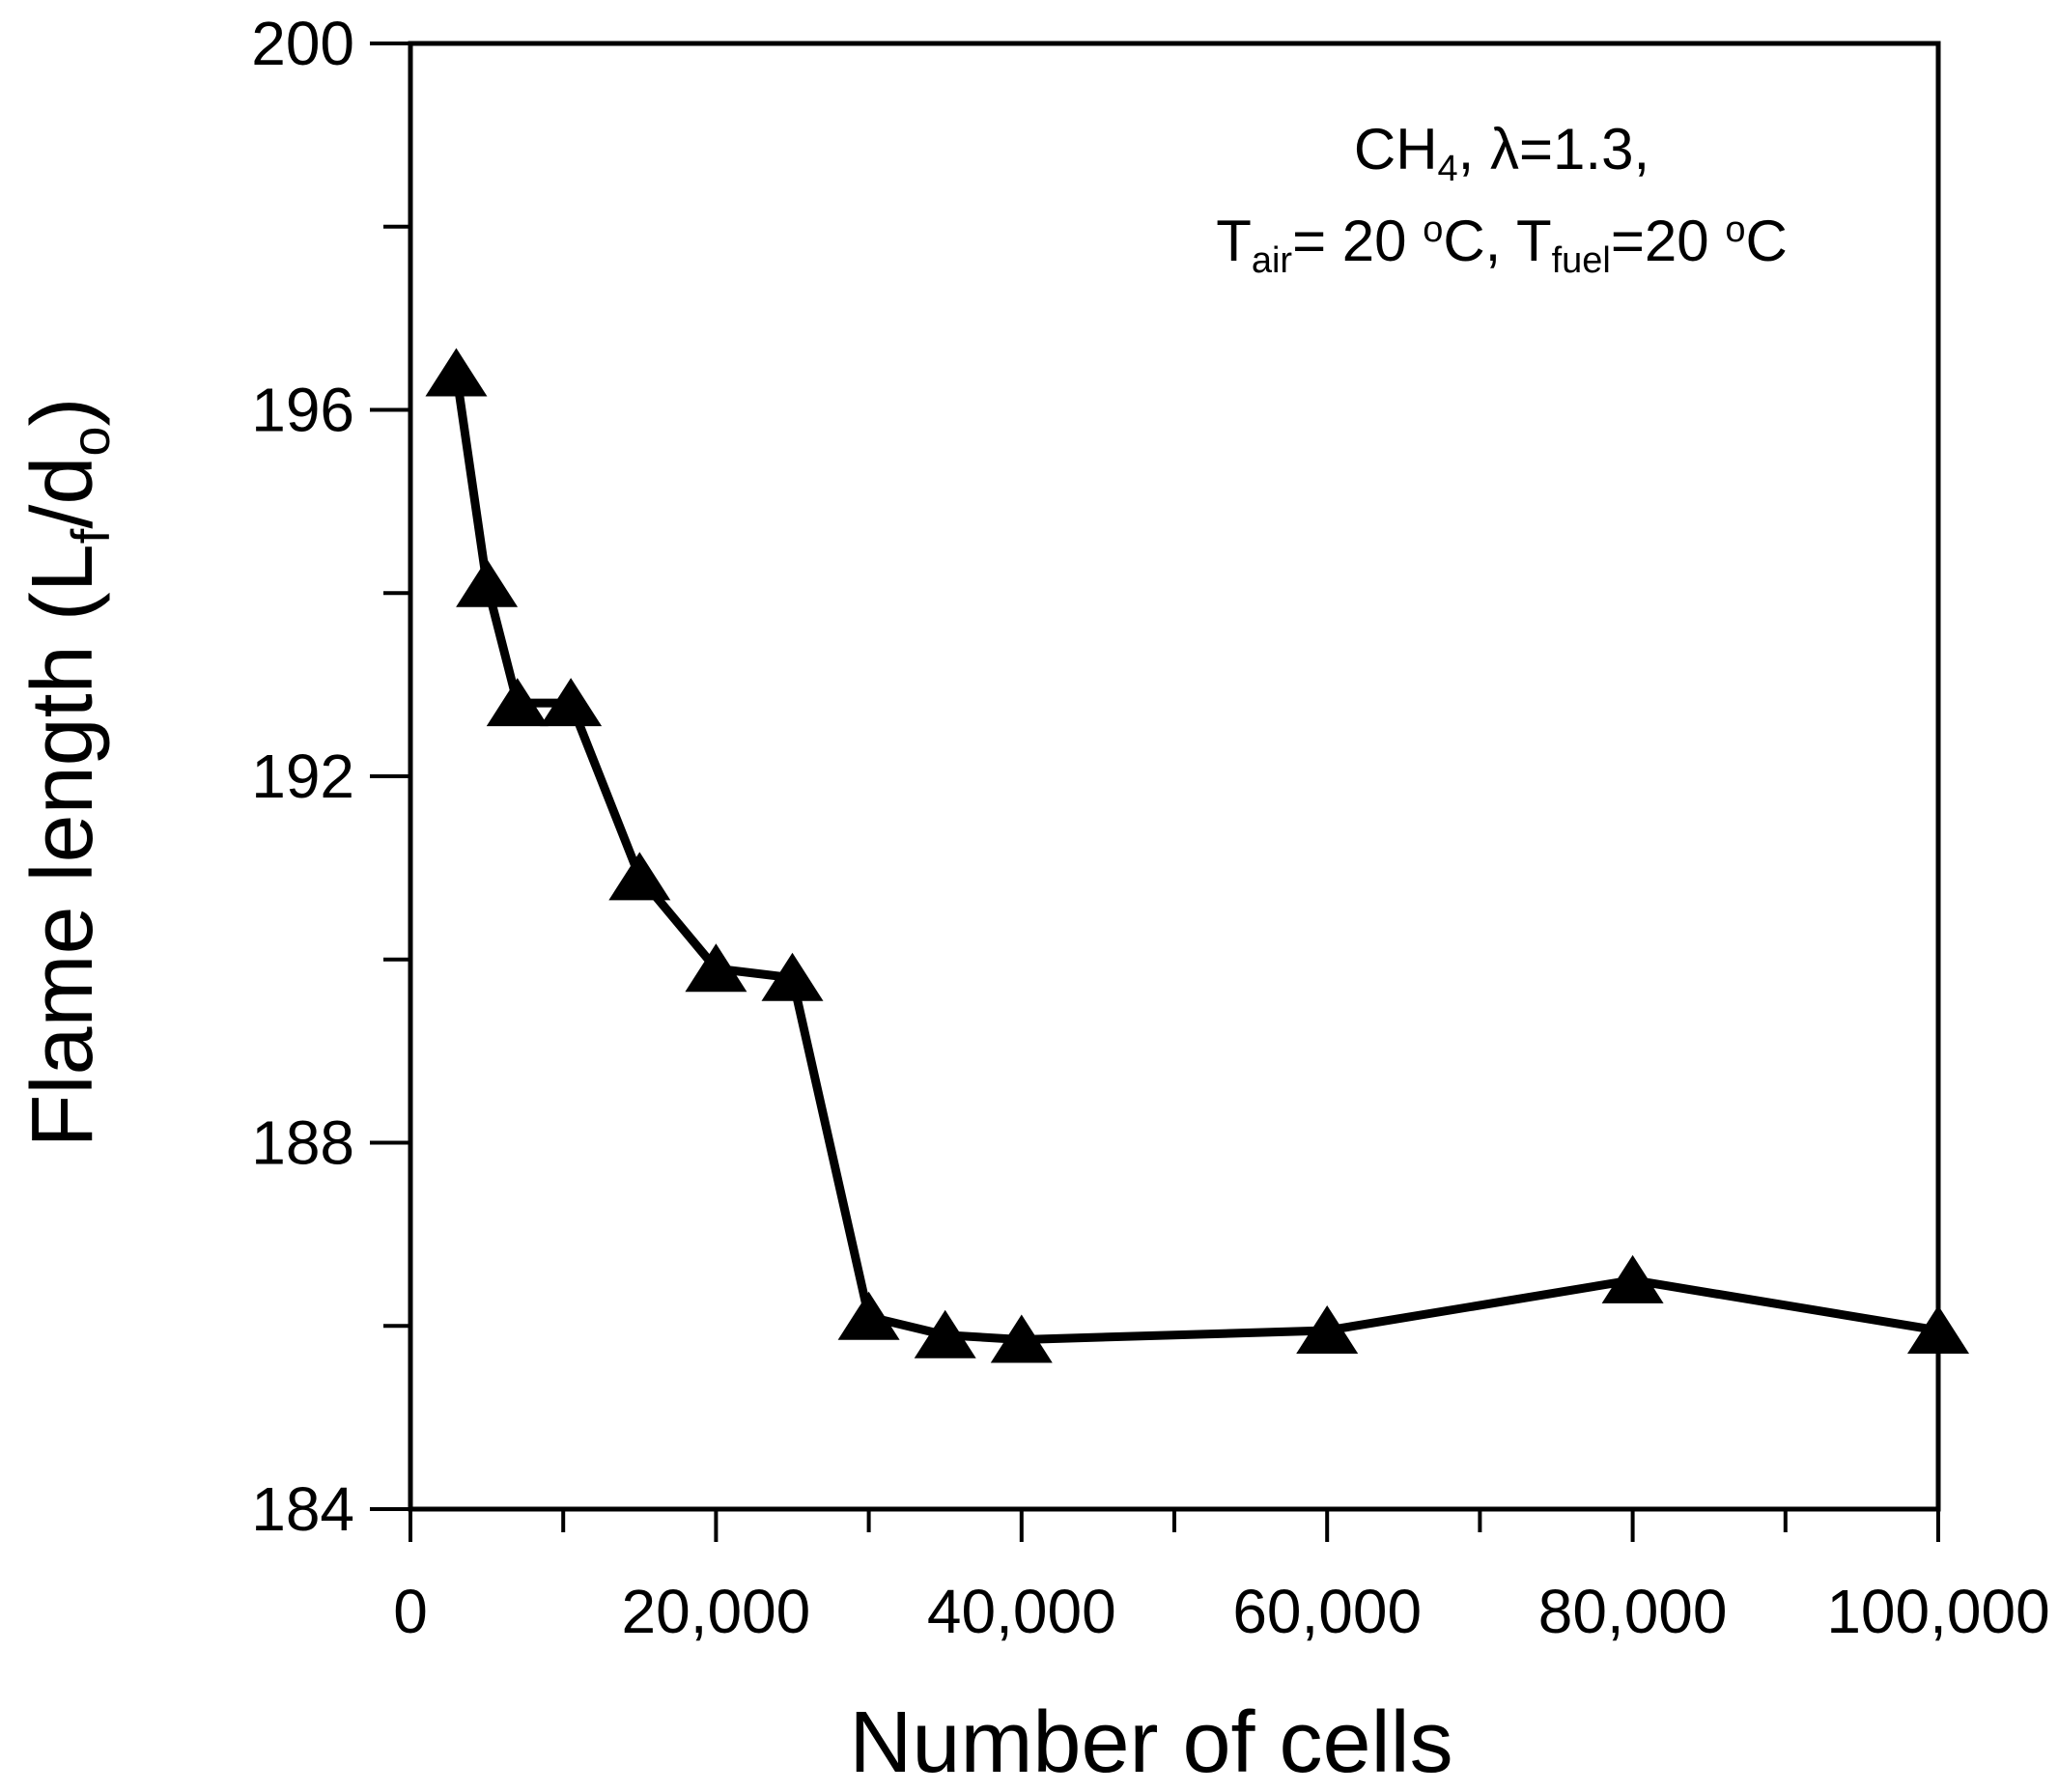 Image resolution: width=2058 pixels, height=1792 pixels. I want to click on x-axis-title: Number of cells, so click(1150, 1743).